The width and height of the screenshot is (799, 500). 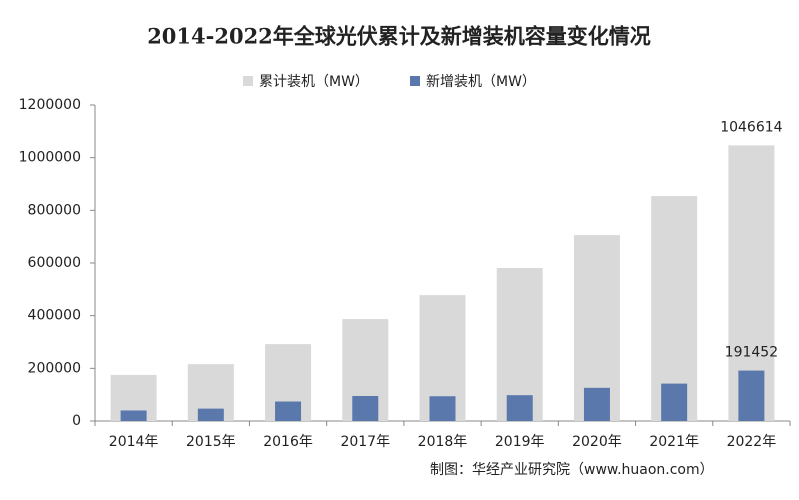 I want to click on y-tick-label: 1200000, so click(x=50, y=105).